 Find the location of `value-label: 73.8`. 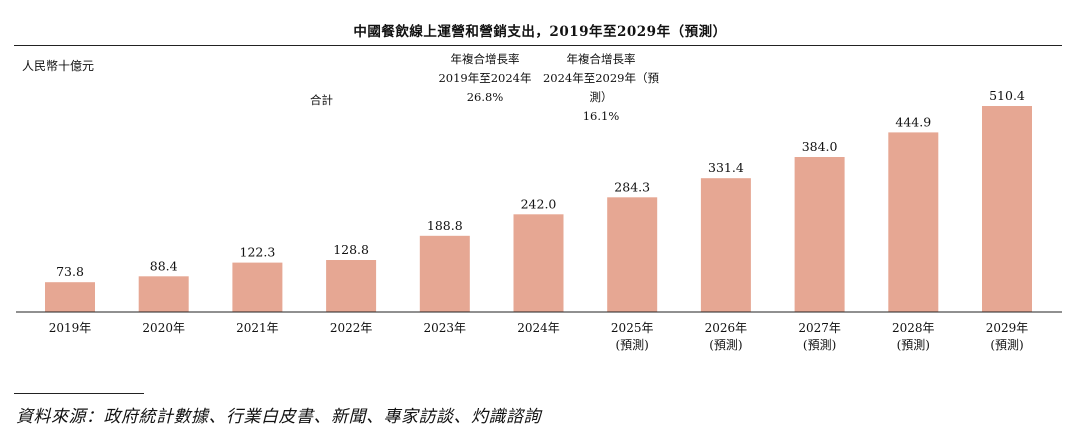

value-label: 73.8 is located at coordinates (70, 271).